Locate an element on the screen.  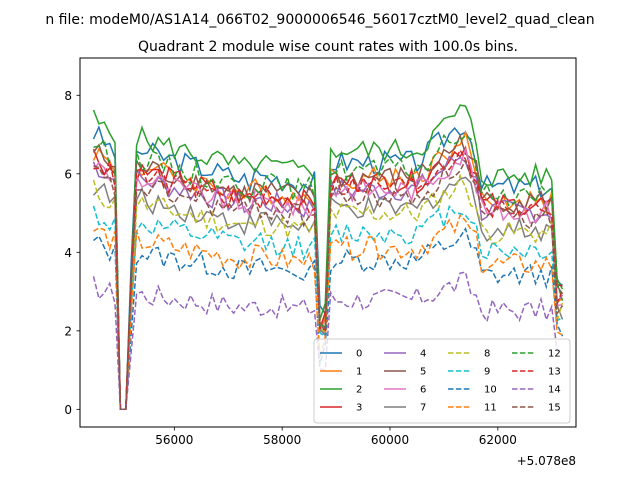
x-tick-label: 62000 is located at coordinates (498, 440).